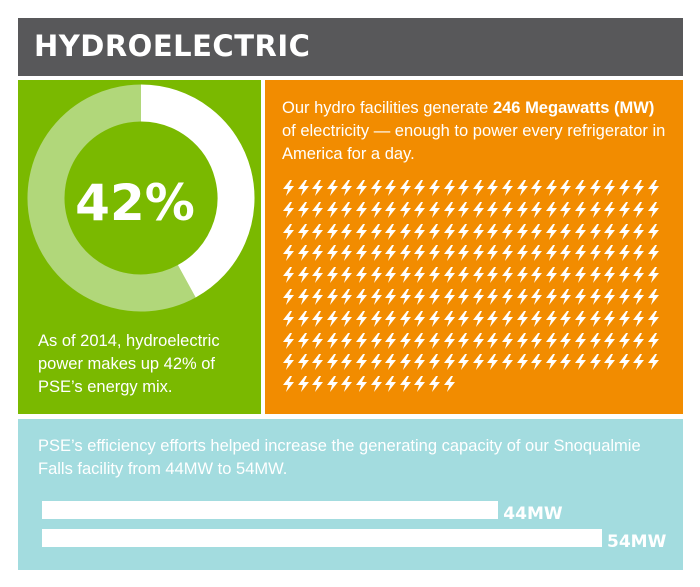 This screenshot has width=700, height=587. What do you see at coordinates (350, 47) in the screenshot?
I see `header-banner: HYDROELECTRIC` at bounding box center [350, 47].